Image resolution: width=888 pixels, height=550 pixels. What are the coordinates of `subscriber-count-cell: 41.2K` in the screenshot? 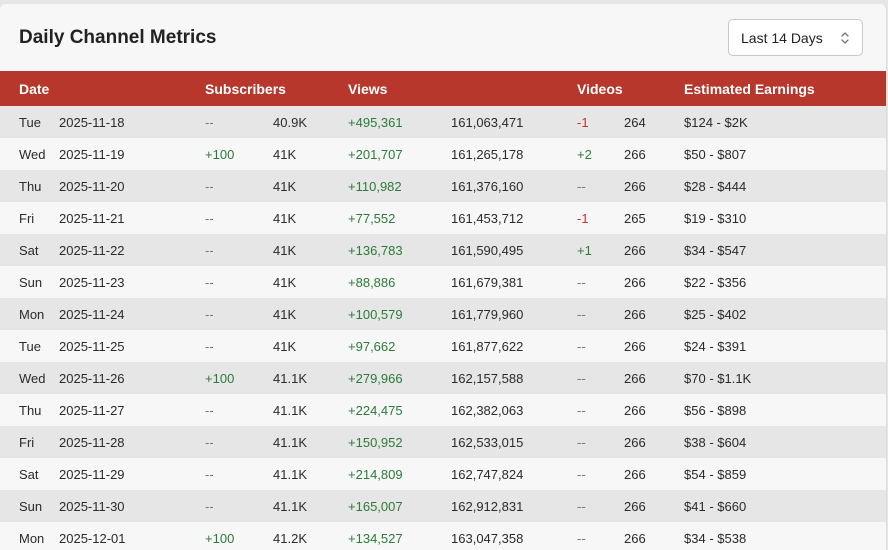 It's located at (290, 538).